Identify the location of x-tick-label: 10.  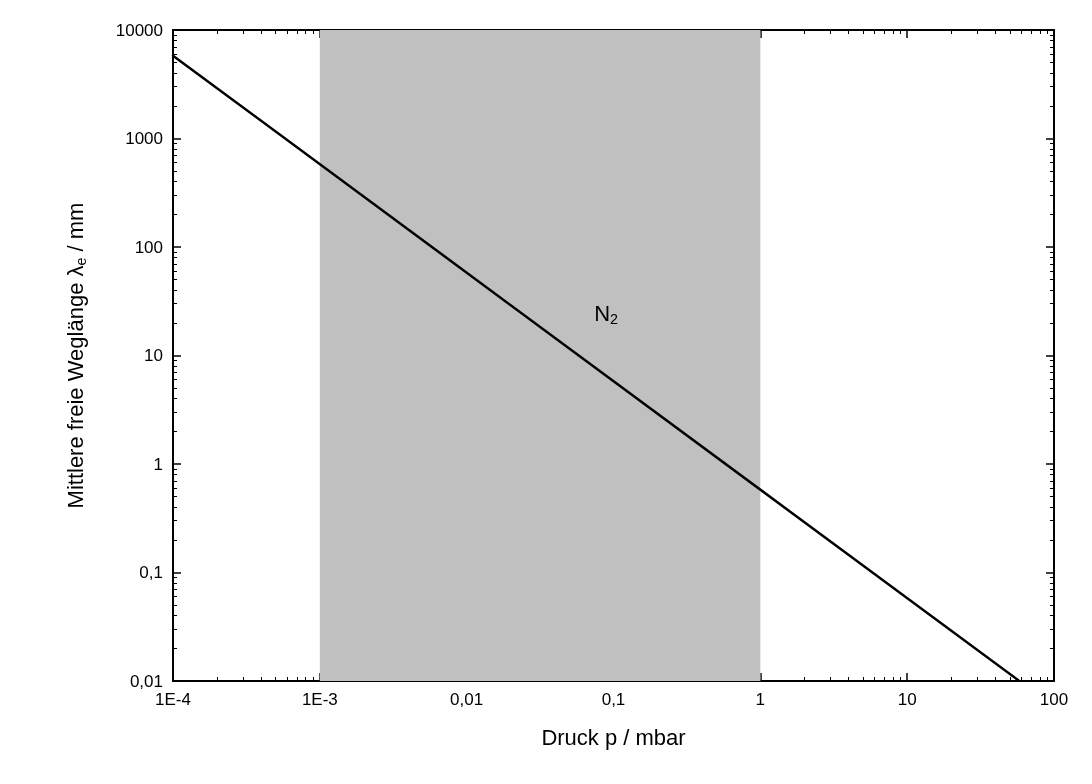
(907, 699).